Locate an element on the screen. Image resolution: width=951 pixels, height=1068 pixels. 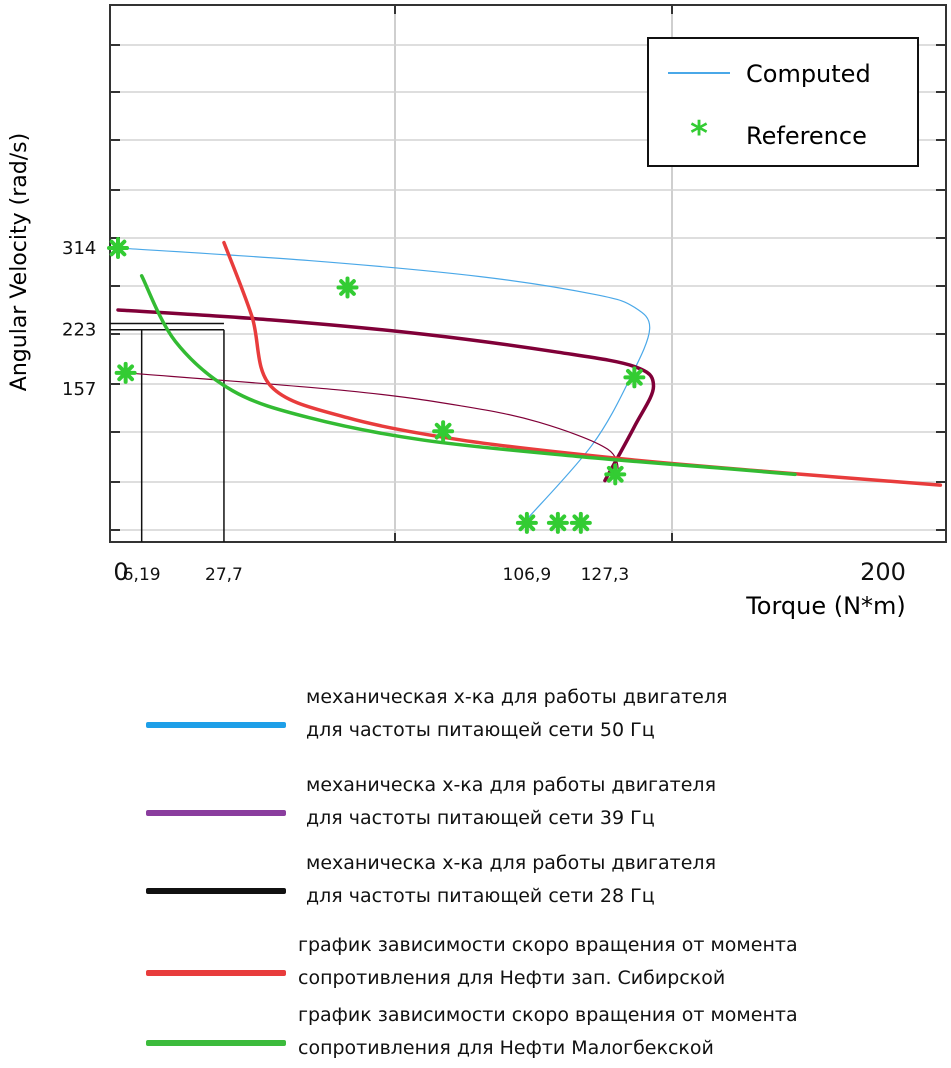
x-tick-label: 6,19 is located at coordinates (142, 575).